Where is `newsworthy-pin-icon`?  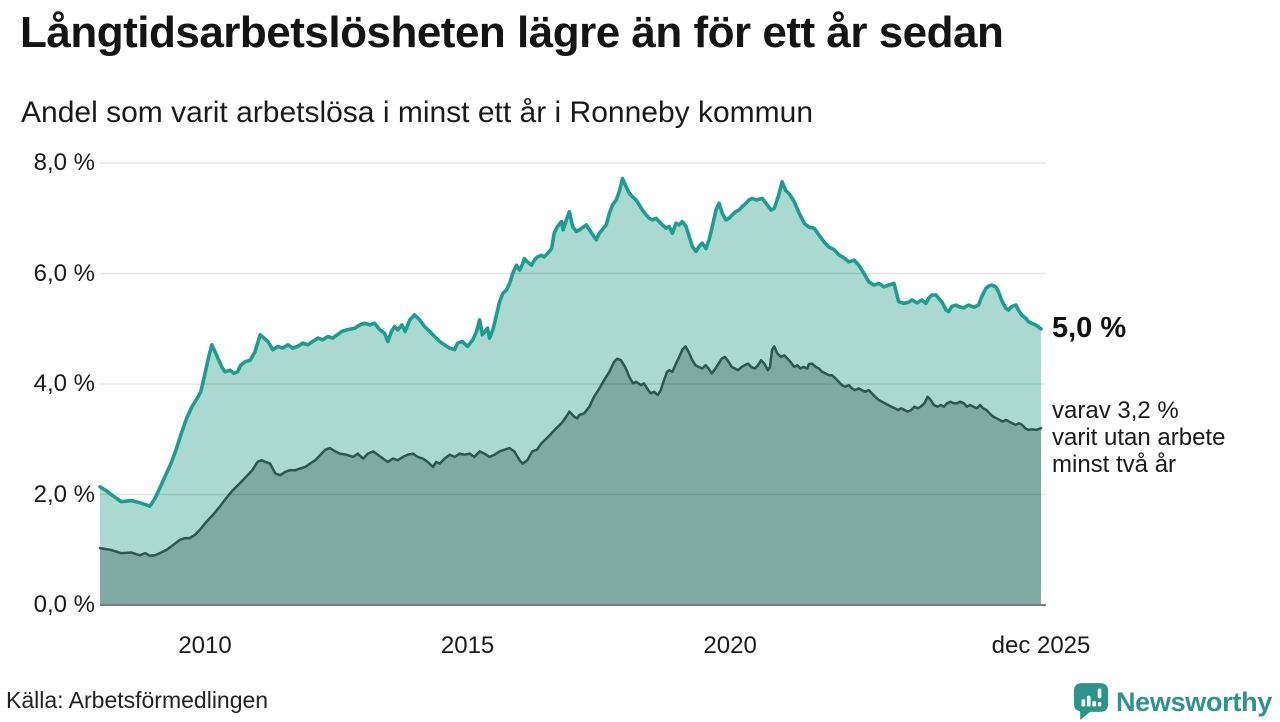
newsworthy-pin-icon is located at coordinates (1091, 701).